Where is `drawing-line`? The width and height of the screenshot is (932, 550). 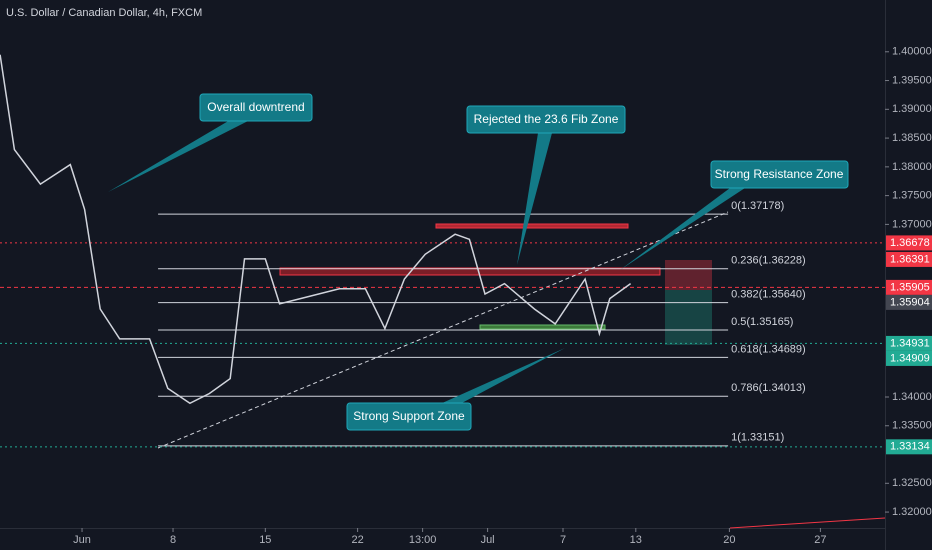 drawing-line is located at coordinates (807, 523).